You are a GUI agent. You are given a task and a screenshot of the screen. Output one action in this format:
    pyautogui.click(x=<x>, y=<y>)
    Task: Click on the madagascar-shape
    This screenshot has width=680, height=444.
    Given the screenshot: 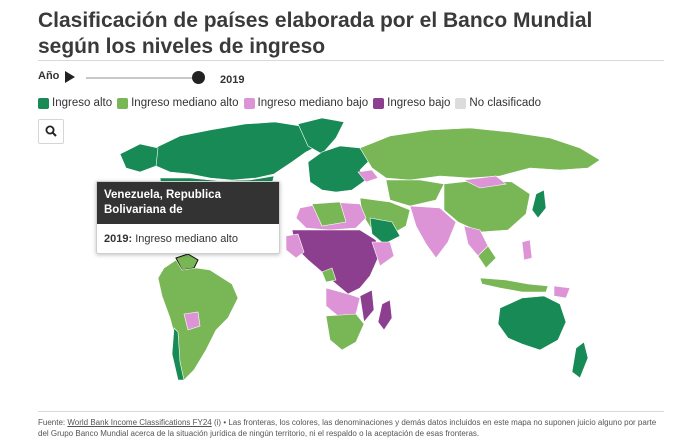 What is the action you would take?
    pyautogui.click(x=385, y=315)
    